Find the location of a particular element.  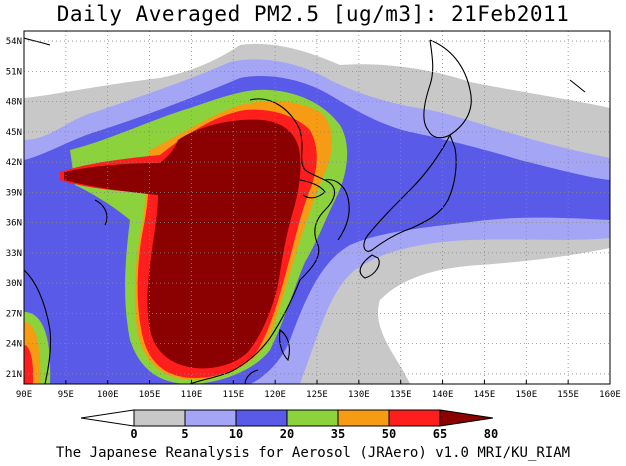

lat-label: 45N is located at coordinates (14, 133).